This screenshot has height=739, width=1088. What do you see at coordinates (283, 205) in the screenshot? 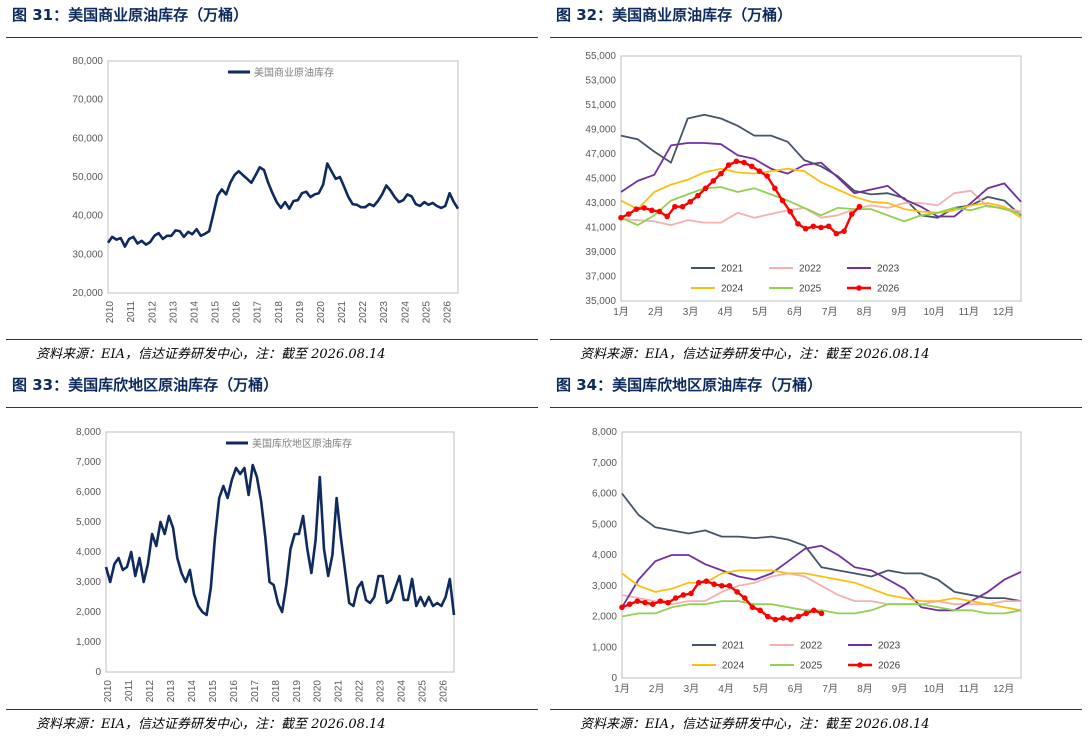
I see `series-line` at bounding box center [283, 205].